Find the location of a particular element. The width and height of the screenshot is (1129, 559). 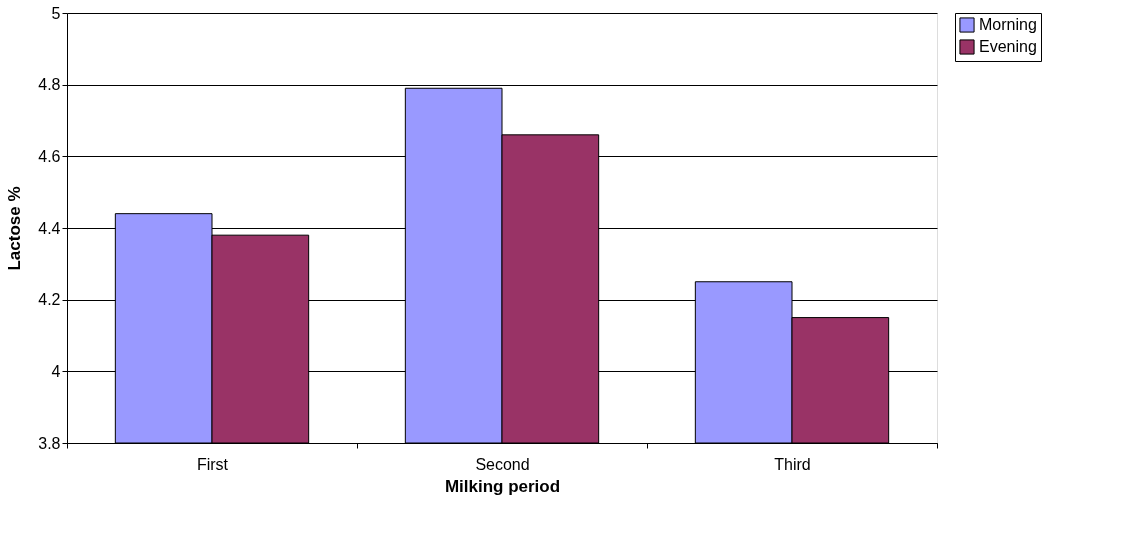

y-axis-title: Lactose % is located at coordinates (15, 228).